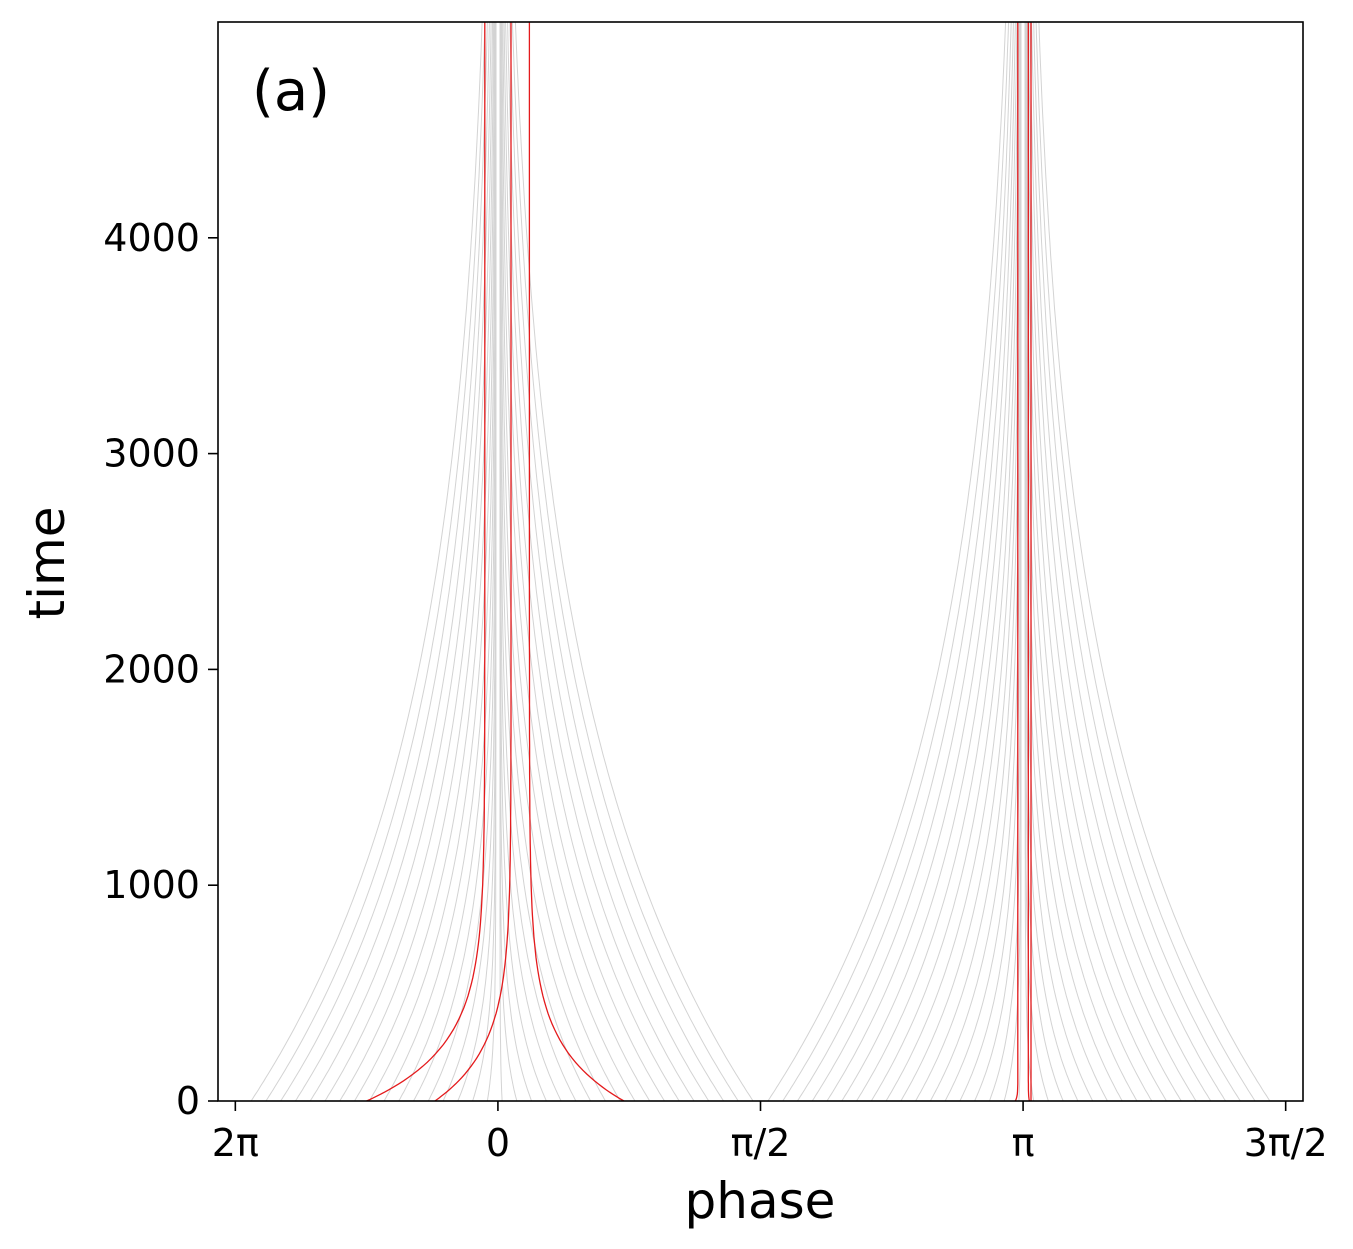  I want to click on x-tick-label: 0, so click(498, 1143).